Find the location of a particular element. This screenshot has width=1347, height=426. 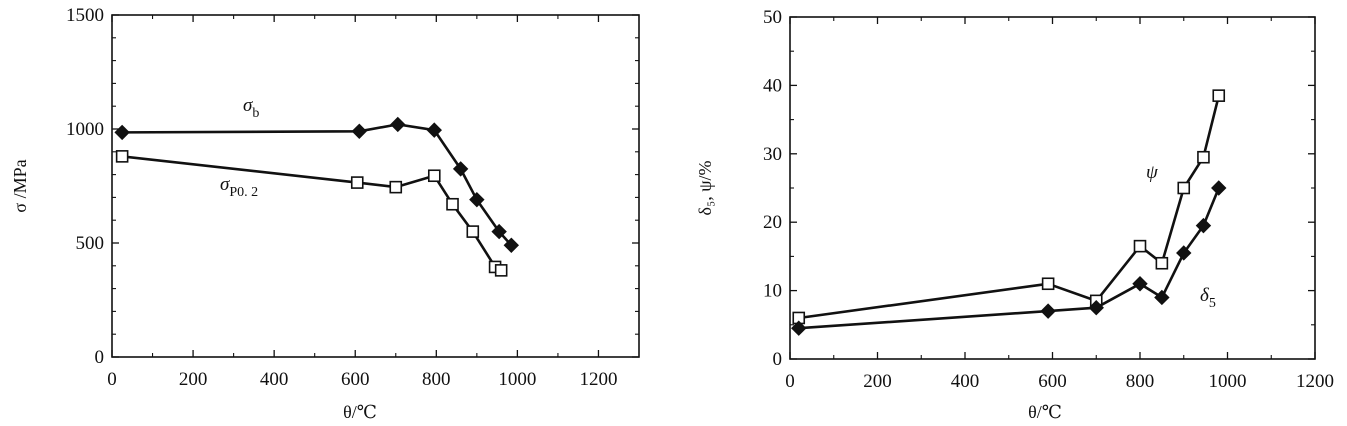

series-label-psi: ψ is located at coordinates (1152, 172).